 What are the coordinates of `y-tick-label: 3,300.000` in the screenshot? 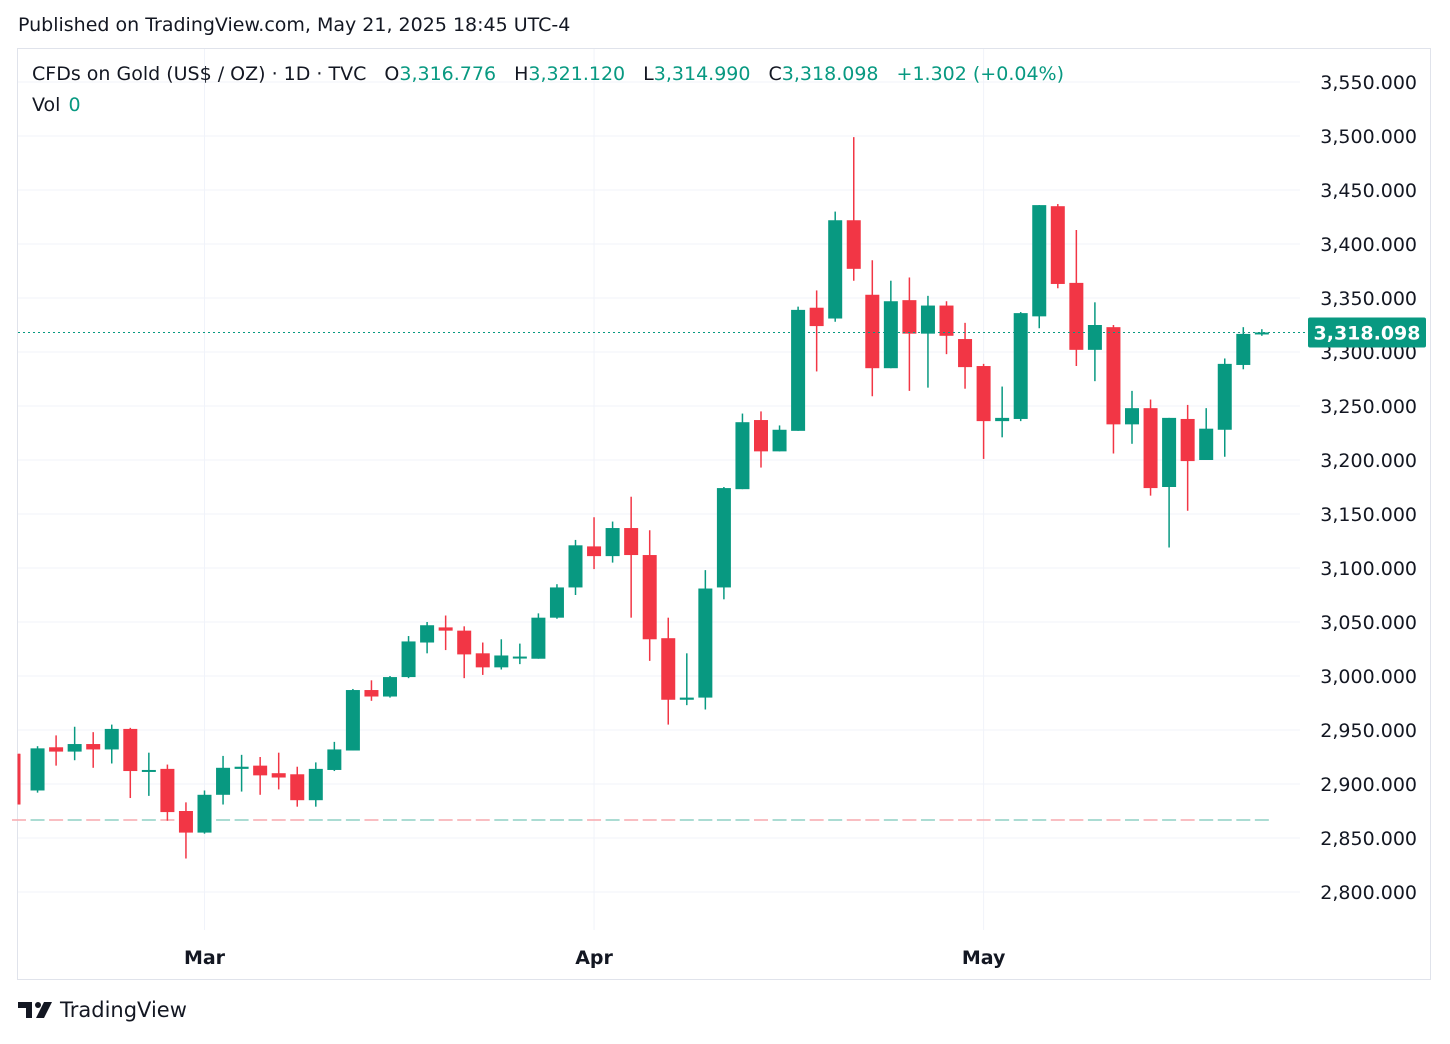 It's located at (1368, 353).